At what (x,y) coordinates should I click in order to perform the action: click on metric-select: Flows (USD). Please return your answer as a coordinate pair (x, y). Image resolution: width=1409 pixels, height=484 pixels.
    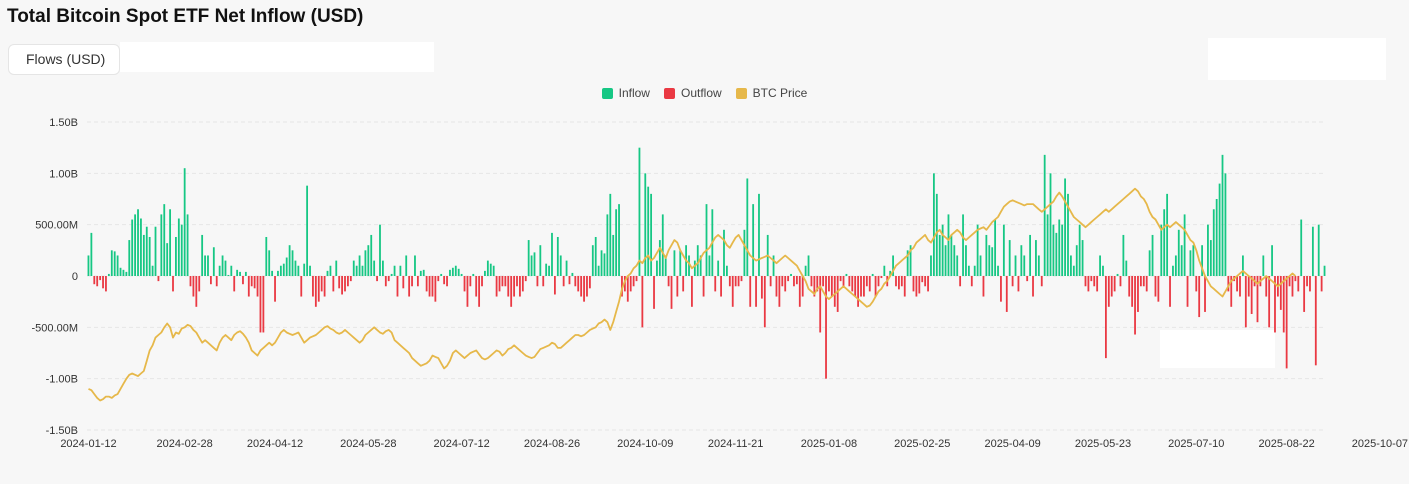
    Looking at the image, I should click on (64, 59).